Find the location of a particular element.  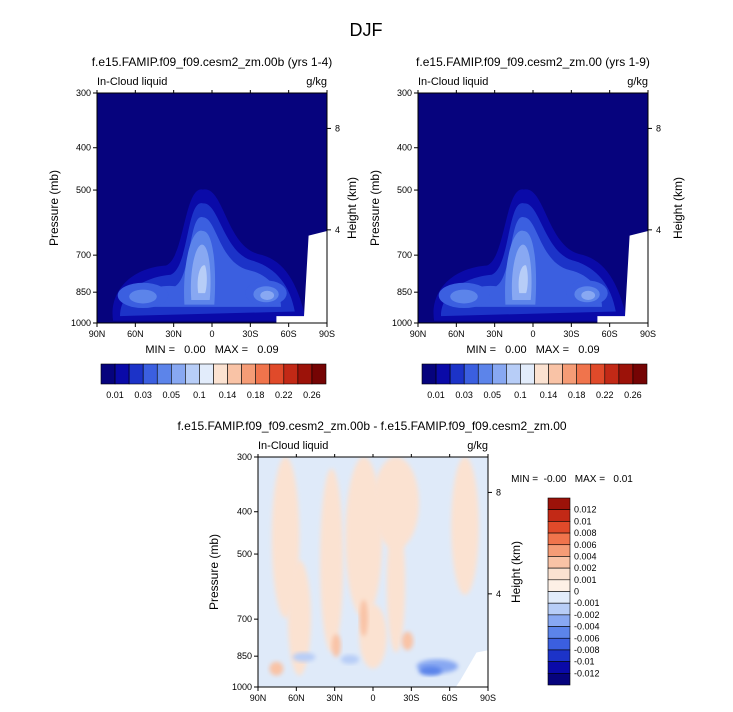

colorbar-label: -0.006 is located at coordinates (587, 638).